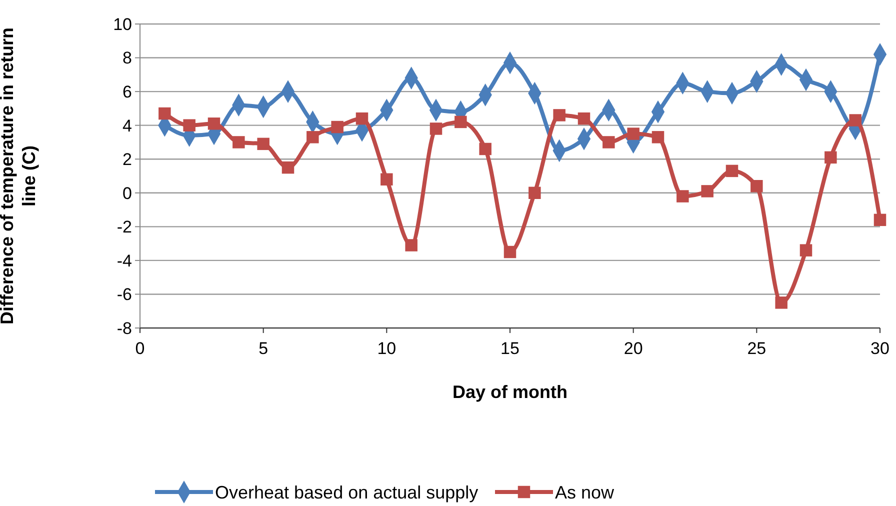 The image size is (896, 506). Describe the element at coordinates (124, 328) in the screenshot. I see `y-tick-label: -8` at that location.